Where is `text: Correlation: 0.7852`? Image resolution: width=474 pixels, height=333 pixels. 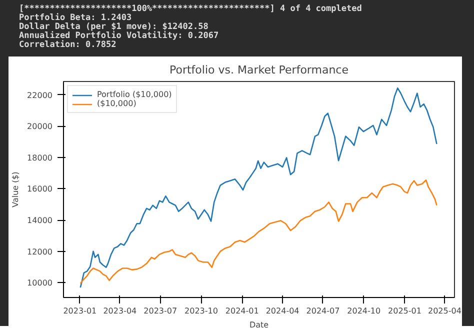 text: Correlation: 0.7852 is located at coordinates (67, 45).